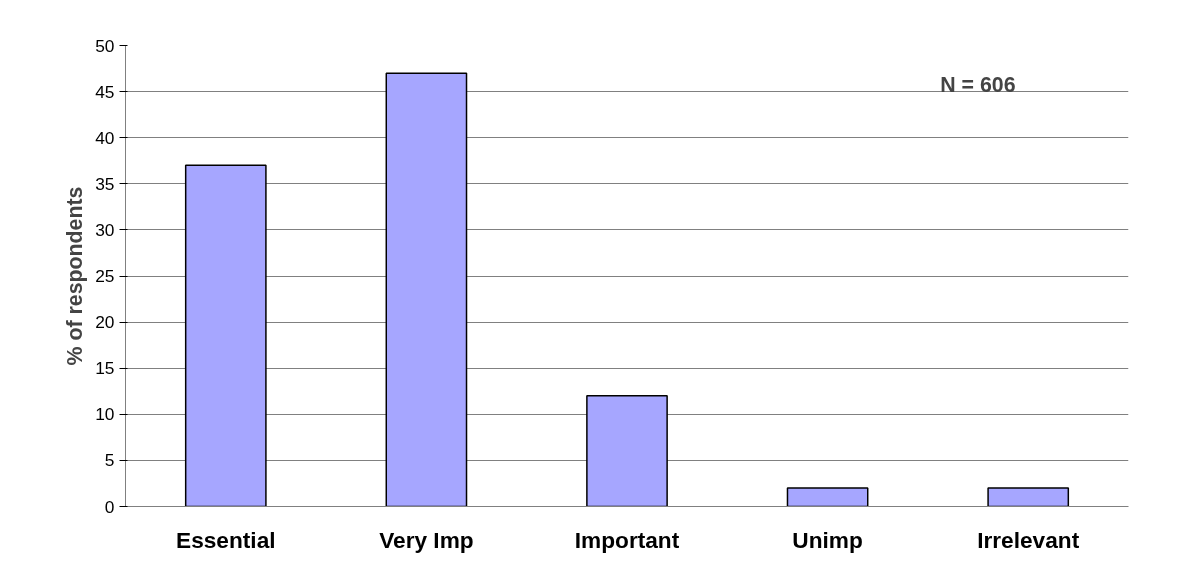  Describe the element at coordinates (105, 229) in the screenshot. I see `y-tick-label: 30` at that location.